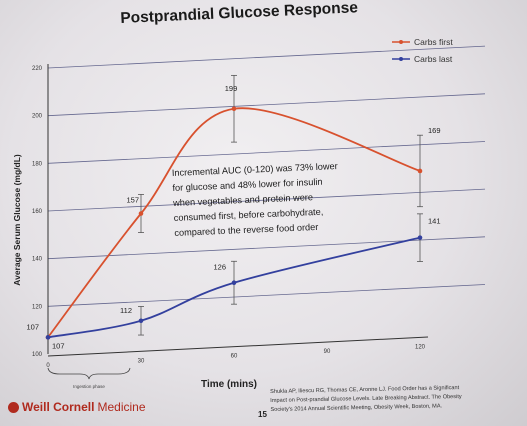  What do you see at coordinates (246, 230) in the screenshot?
I see `annotation-line: compared to the reverse food order` at bounding box center [246, 230].